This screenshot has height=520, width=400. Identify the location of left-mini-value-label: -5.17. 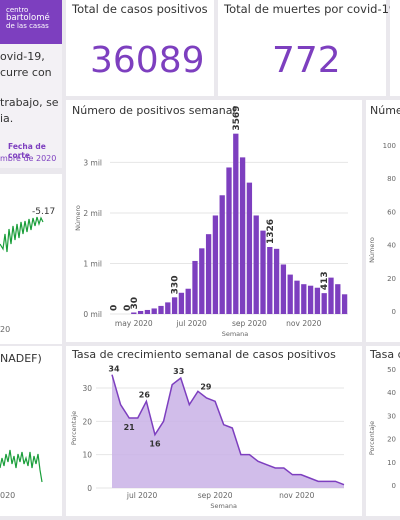
(43, 212).